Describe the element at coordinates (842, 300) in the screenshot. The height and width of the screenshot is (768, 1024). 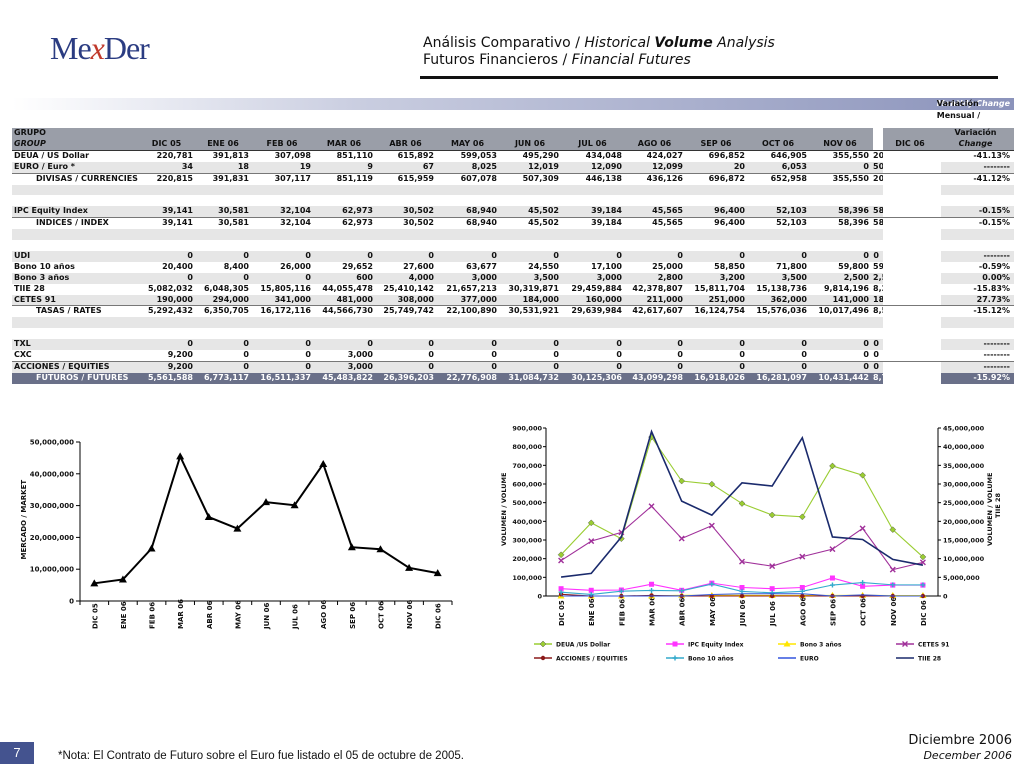
I see `row-value: 141,000` at that location.